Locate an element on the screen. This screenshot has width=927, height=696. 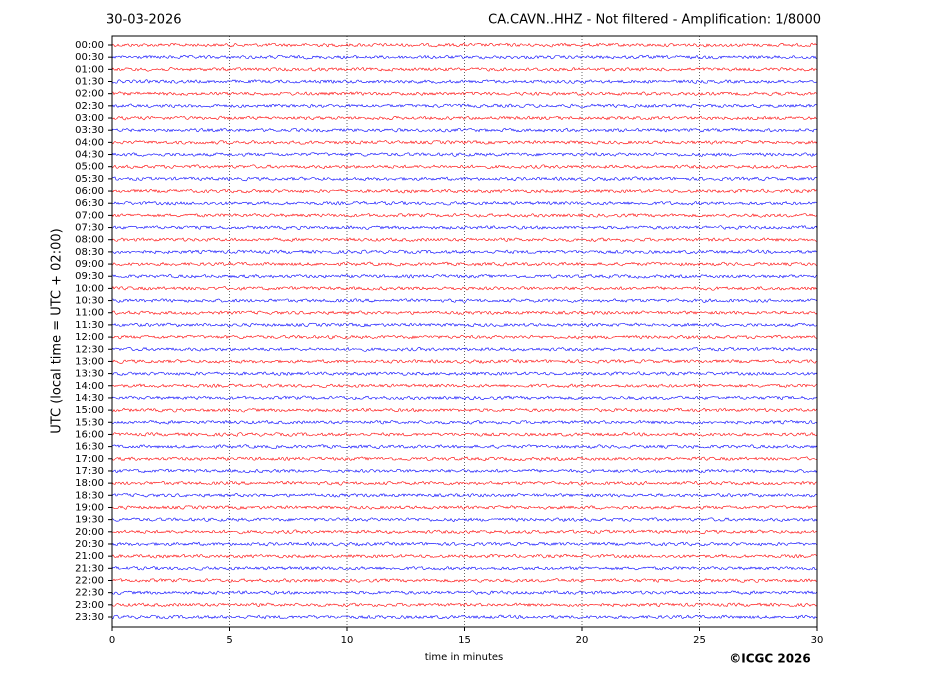
y-tick-label: 23:30 is located at coordinates (89, 617).